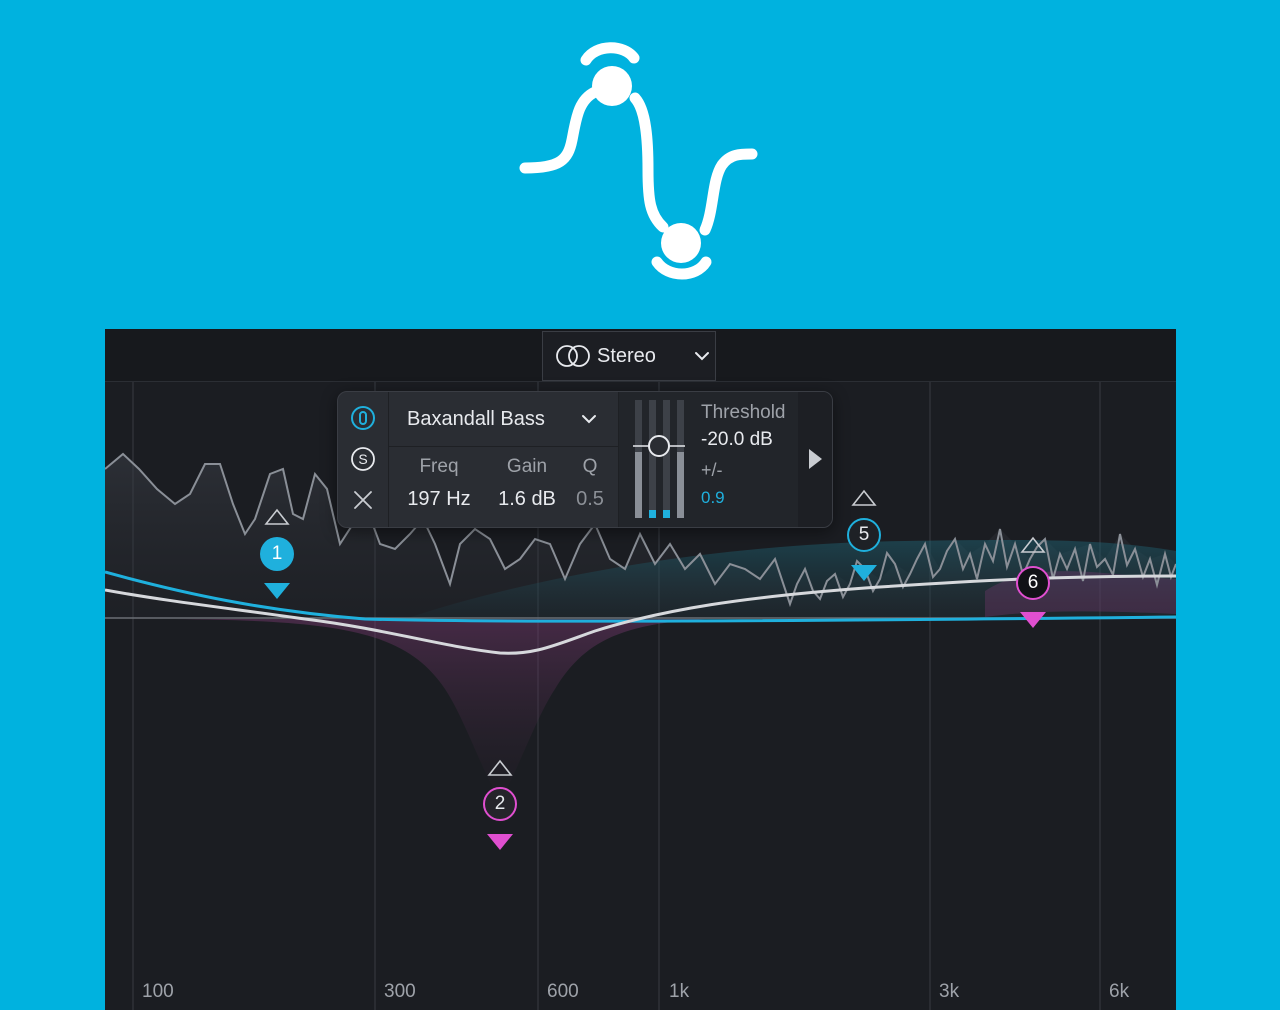  I want to click on stereo-icon, so click(573, 356).